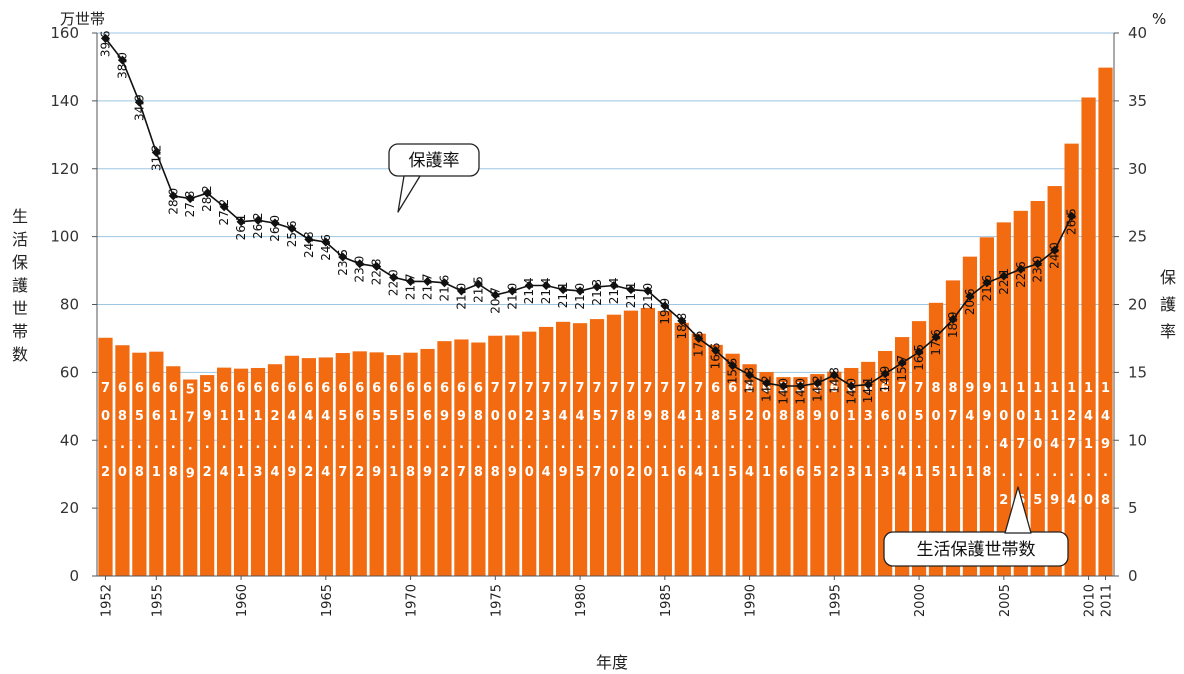 The width and height of the screenshot is (1184, 674). Describe the element at coordinates (74, 576) in the screenshot. I see `left-tick-label: 0` at that location.